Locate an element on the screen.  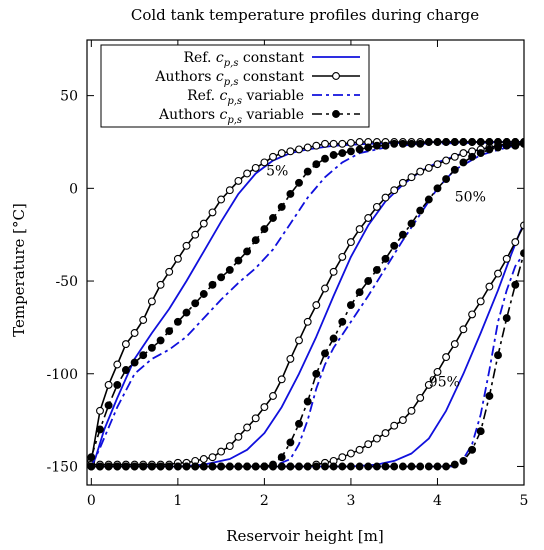
x-axis-label: Reservoir height [m] is located at coordinates (304, 536).